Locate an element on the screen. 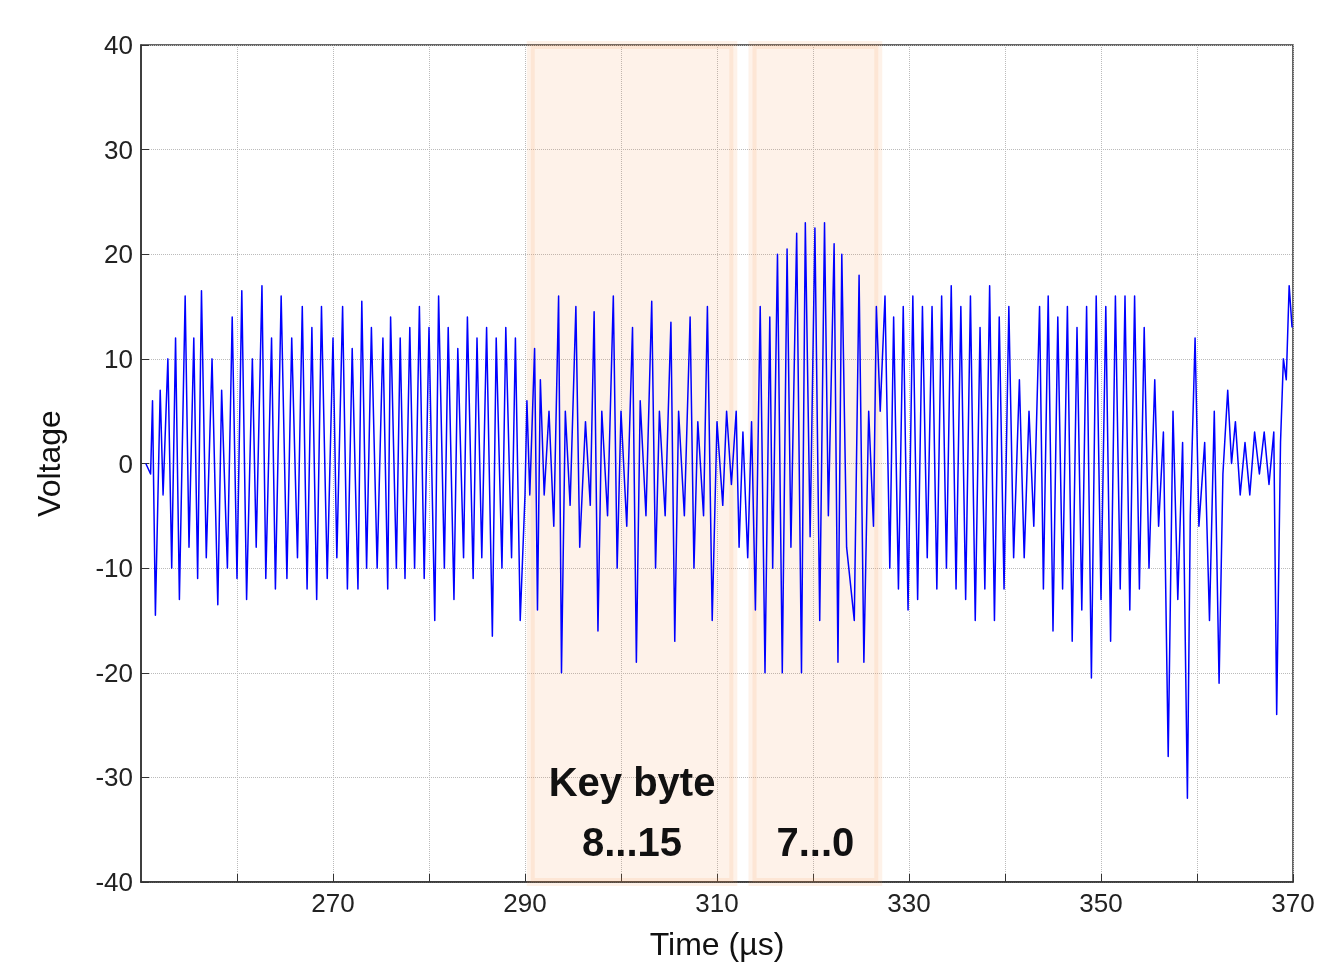  band-label: 7...0 is located at coordinates (815, 842).